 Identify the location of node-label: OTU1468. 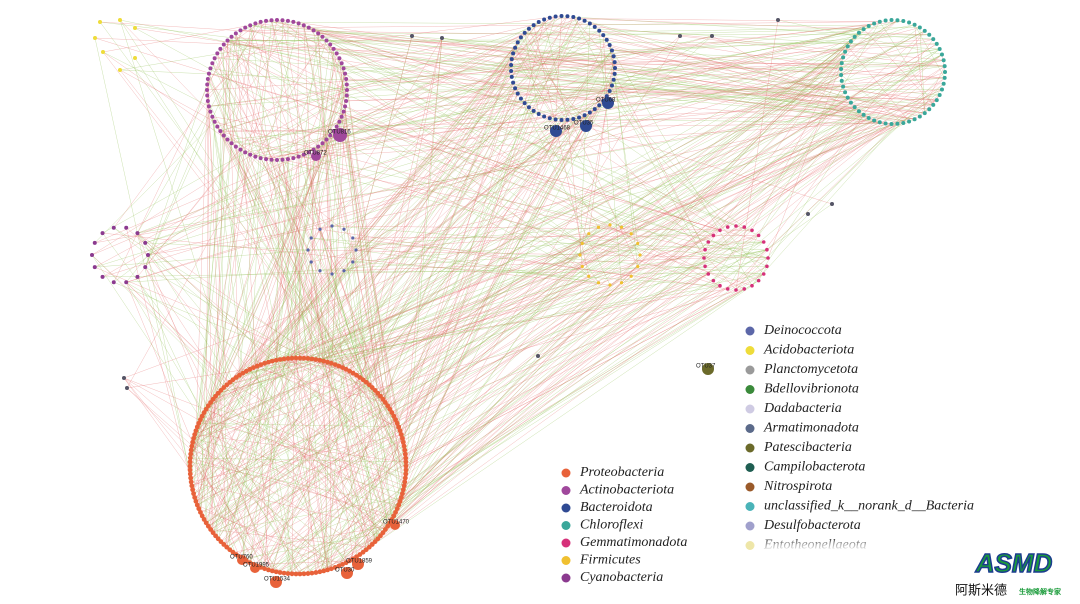
(557, 129).